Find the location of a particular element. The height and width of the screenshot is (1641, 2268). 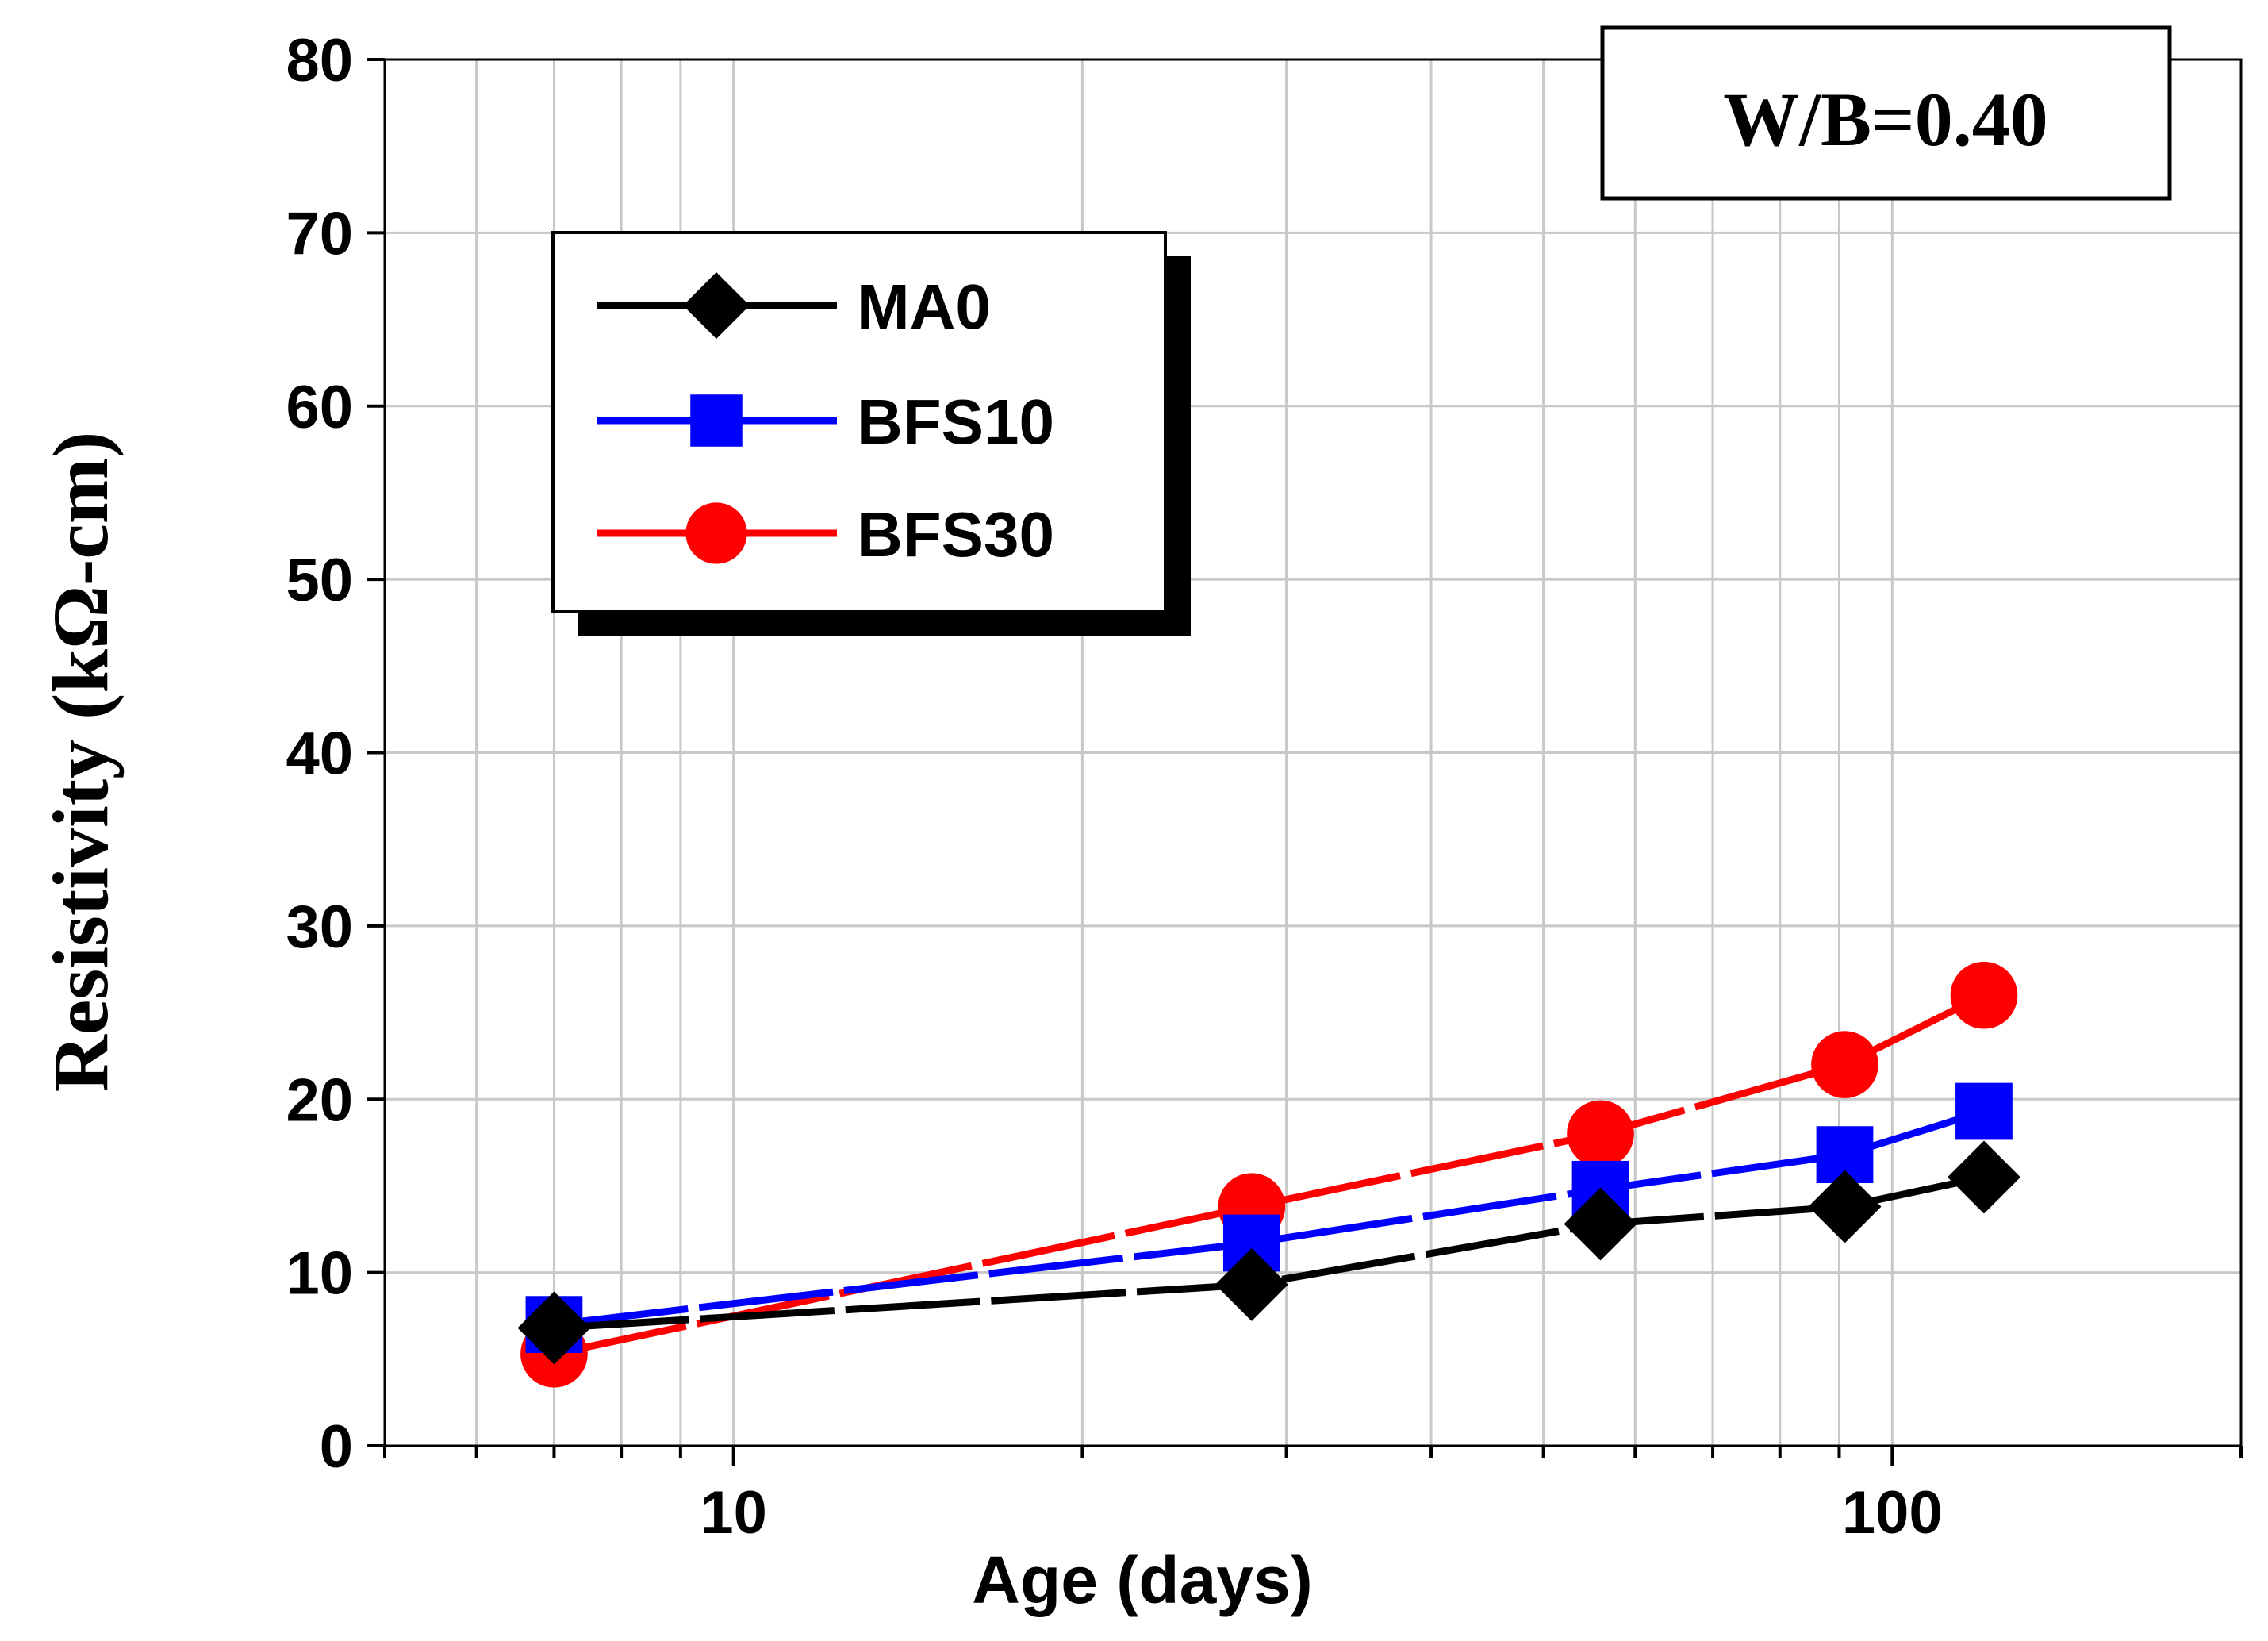

x-axis-title: Age (days) is located at coordinates (1142, 1580).